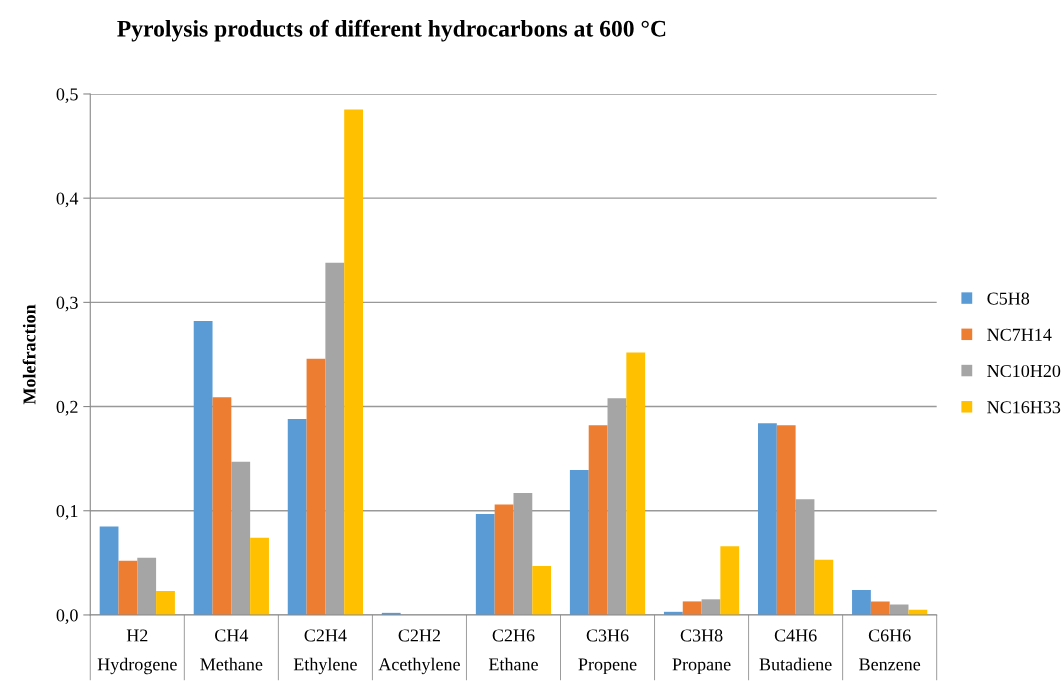  Describe the element at coordinates (67, 304) in the screenshot. I see `y-tick-label: 0,3` at that location.